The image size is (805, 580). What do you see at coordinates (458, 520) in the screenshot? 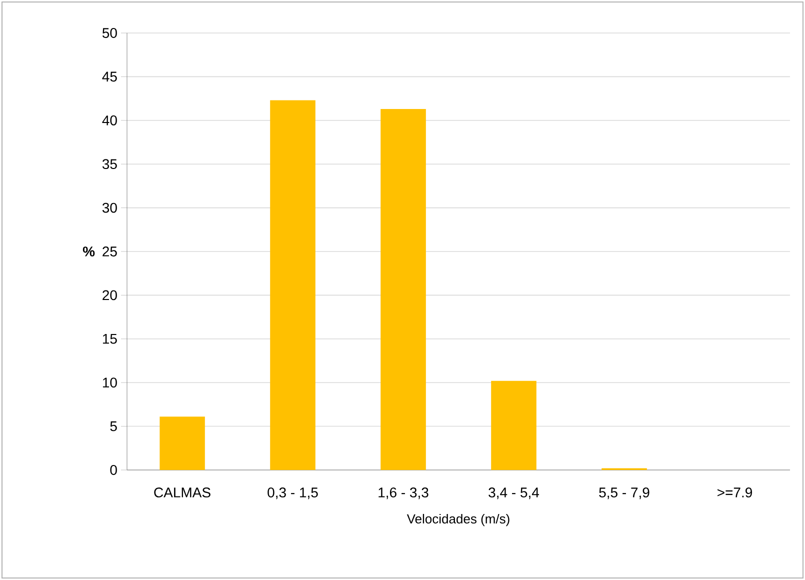
I see `x-axis-title: Velocidades (m/s)` at bounding box center [458, 520].